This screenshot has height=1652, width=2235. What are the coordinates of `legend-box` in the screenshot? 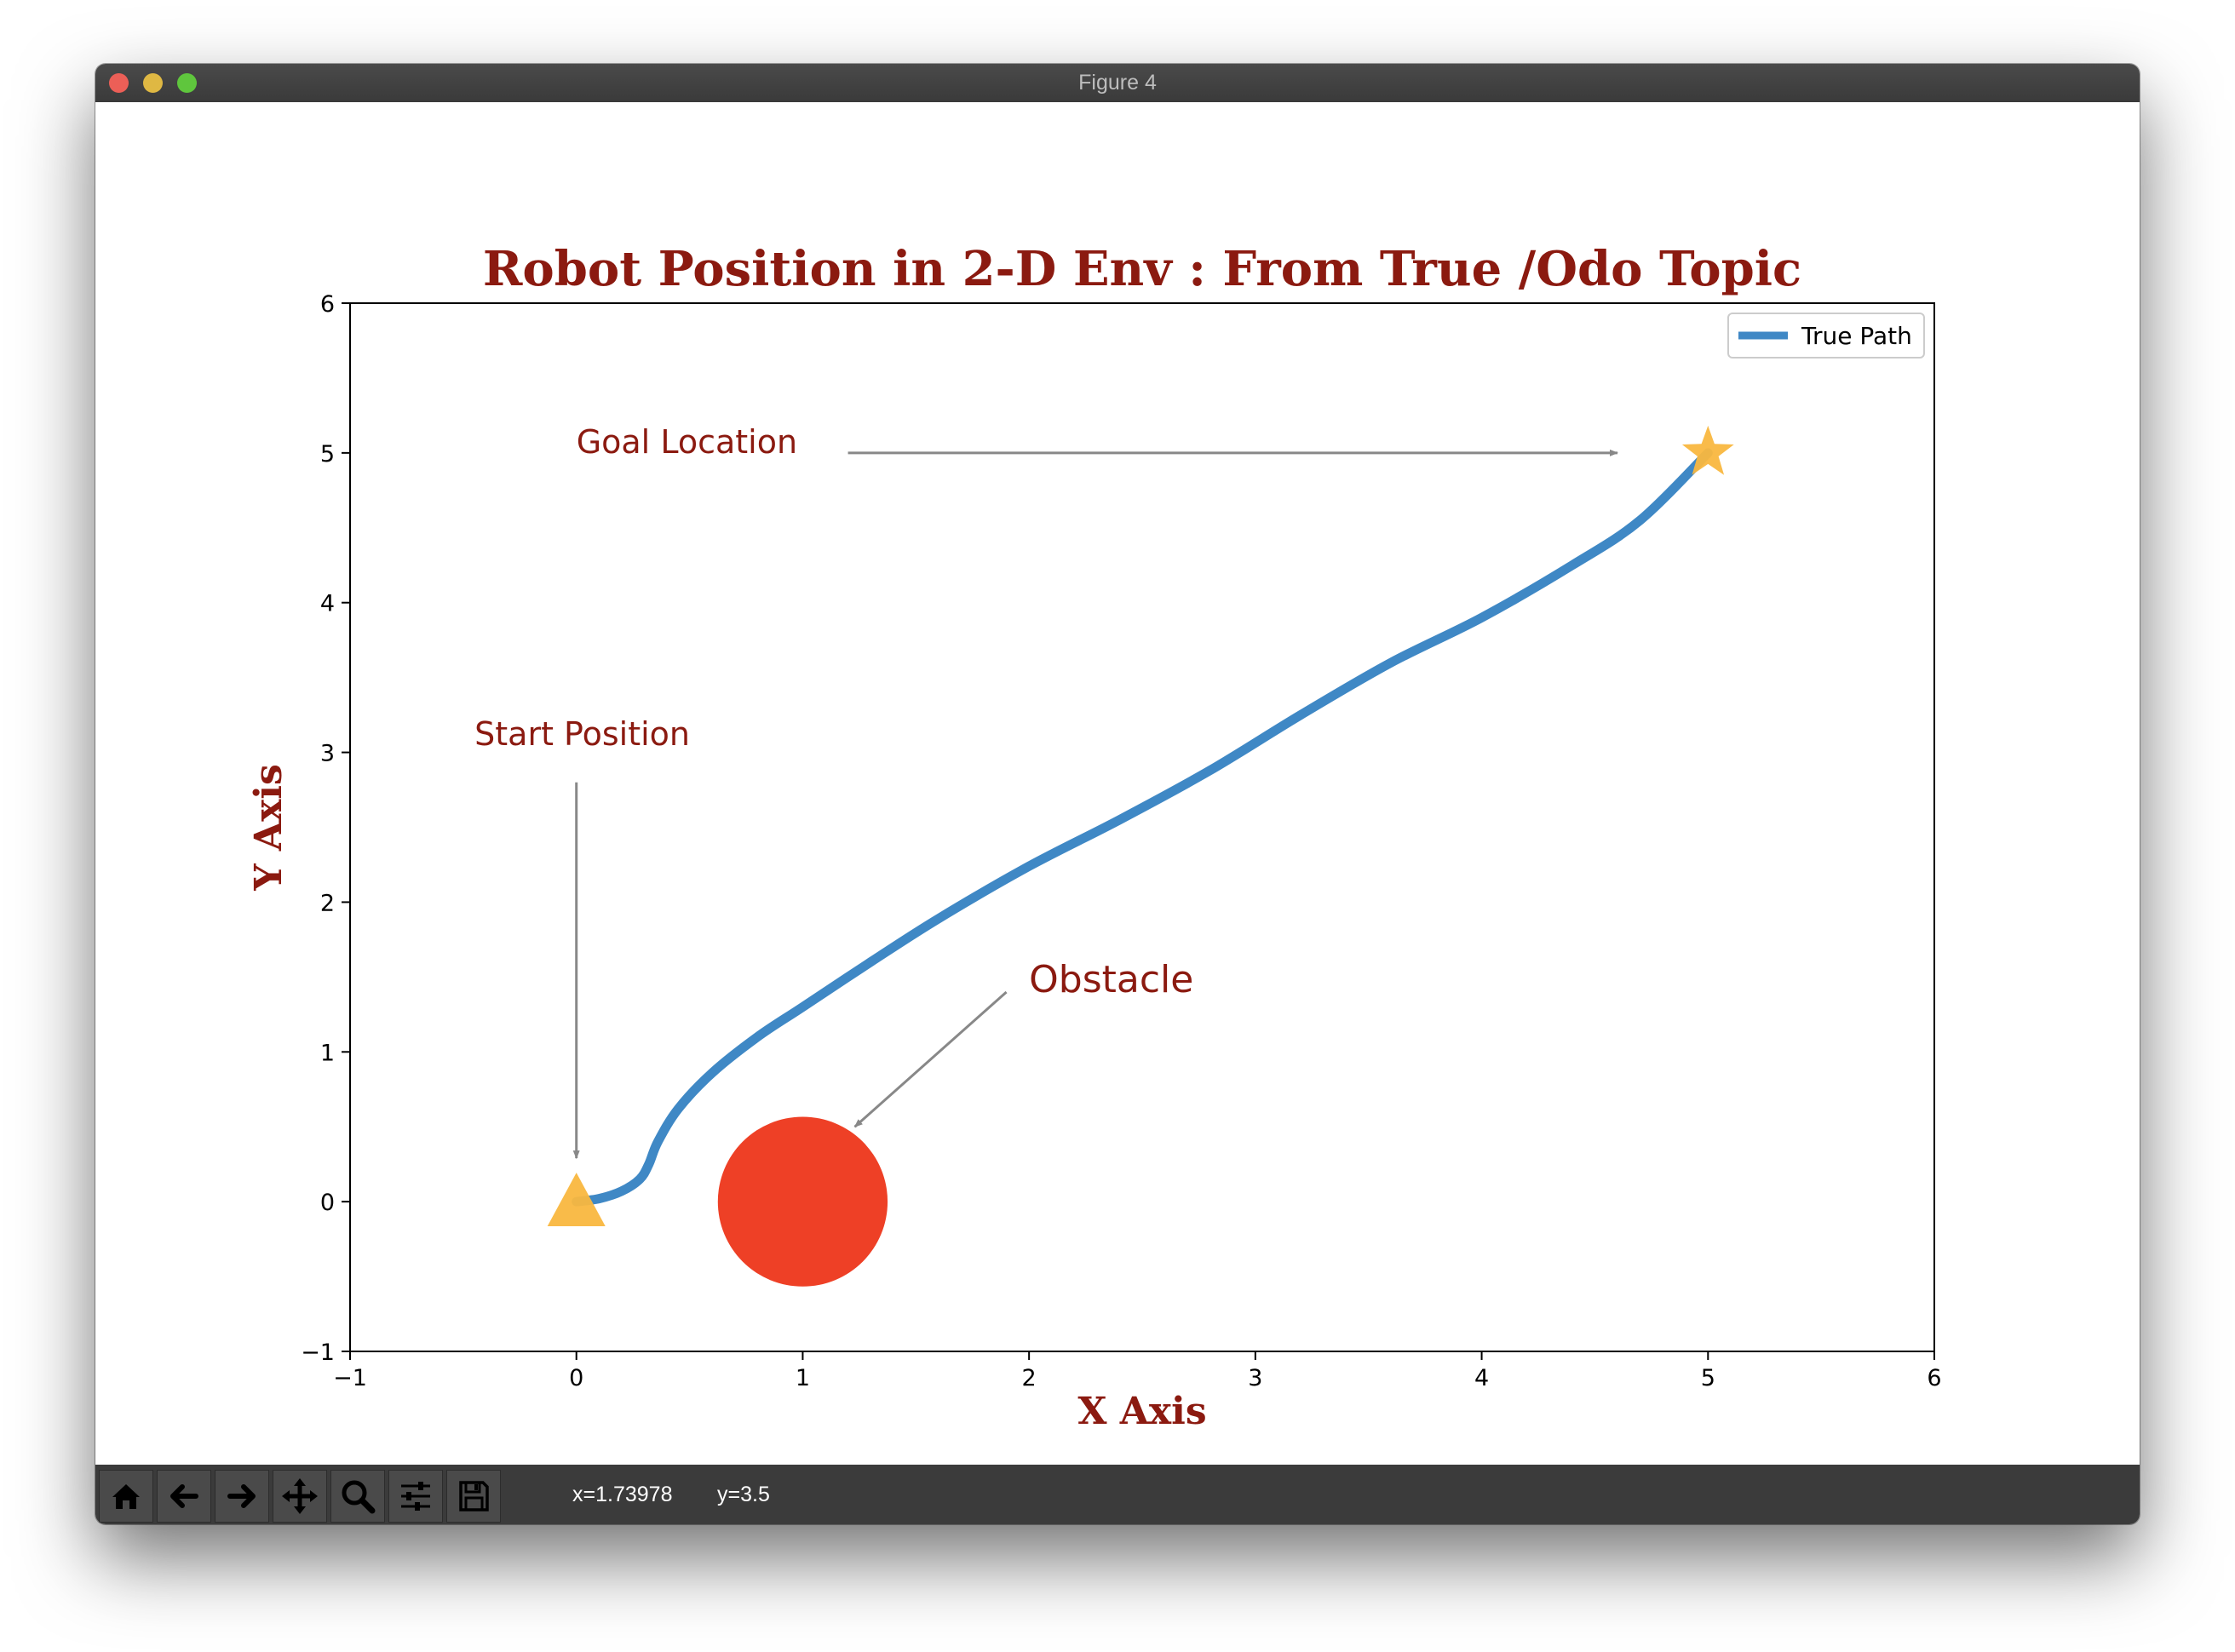 It's located at (1826, 336).